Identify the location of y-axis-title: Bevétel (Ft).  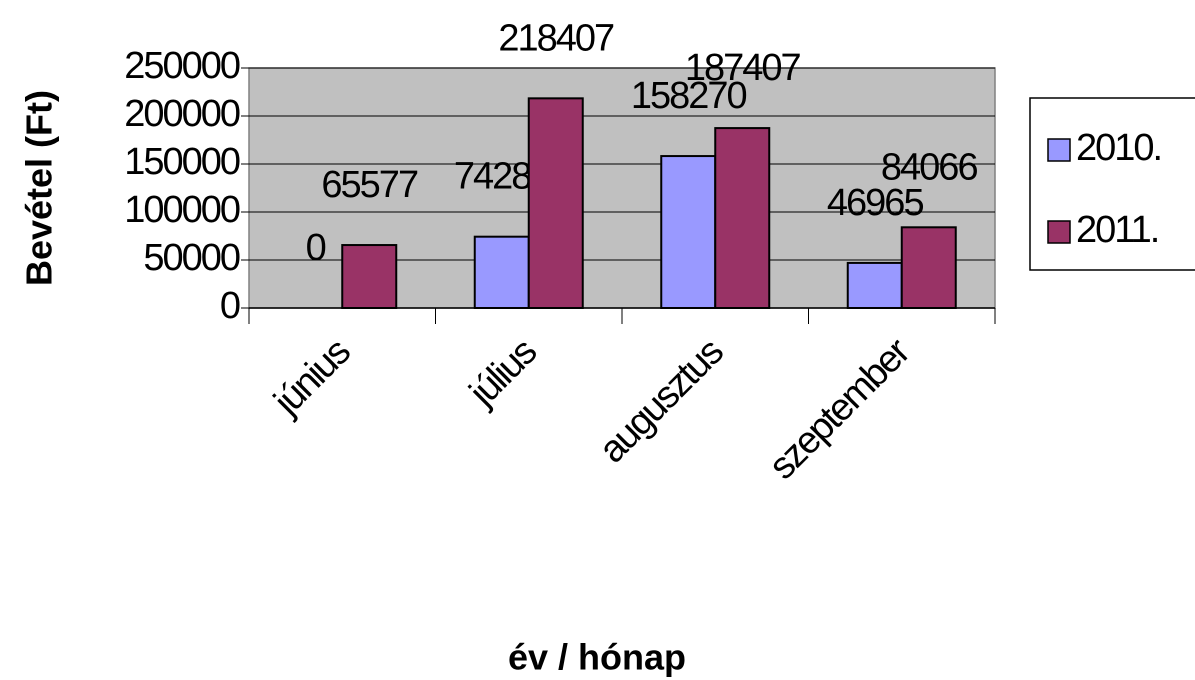
(39, 188).